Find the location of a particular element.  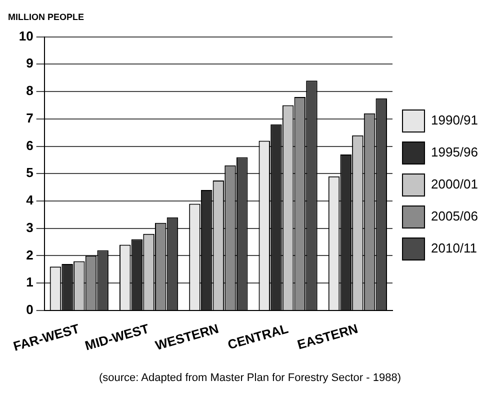

y-tick-label: 6 is located at coordinates (30, 145).